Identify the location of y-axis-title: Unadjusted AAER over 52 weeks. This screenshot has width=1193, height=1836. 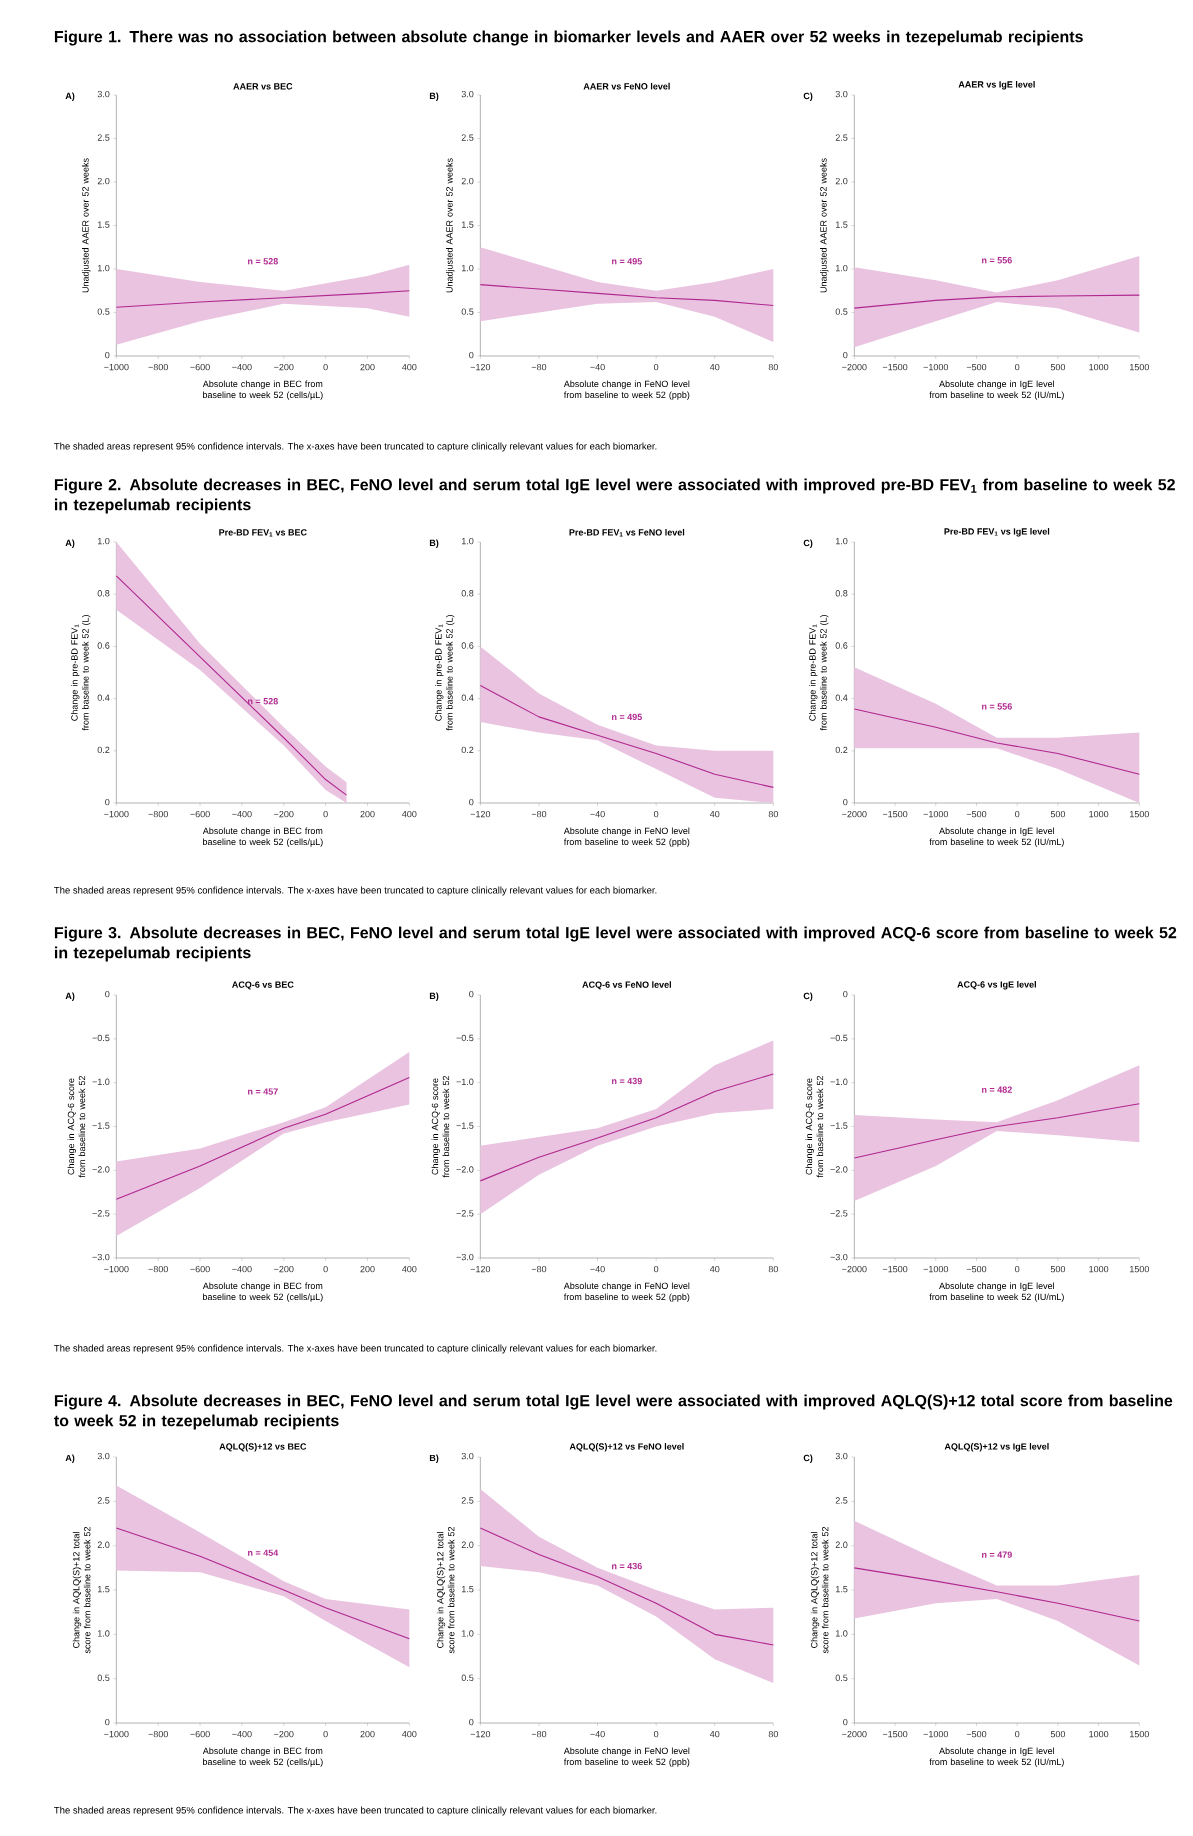
(824, 225).